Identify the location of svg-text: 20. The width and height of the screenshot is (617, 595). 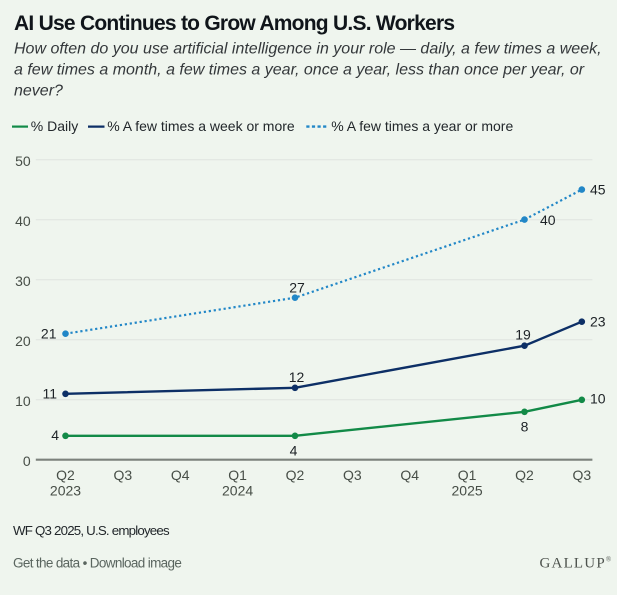
(23, 341).